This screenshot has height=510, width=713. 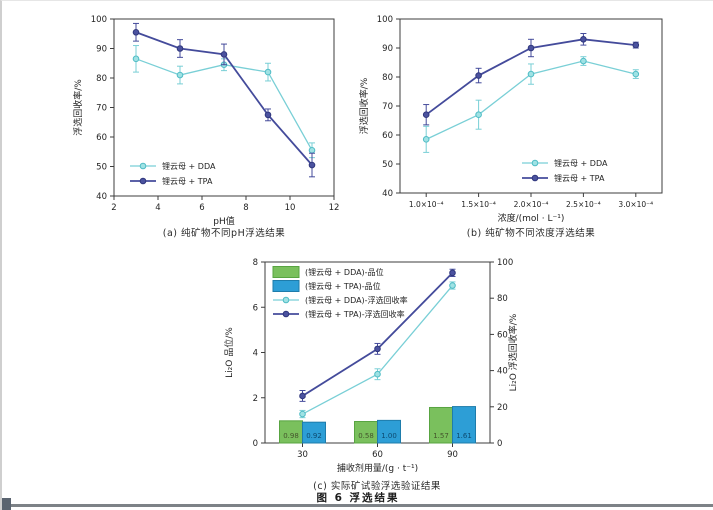 What do you see at coordinates (635, 204) in the screenshot?
I see `svg-text: 3.0×10⁻⁴` at bounding box center [635, 204].